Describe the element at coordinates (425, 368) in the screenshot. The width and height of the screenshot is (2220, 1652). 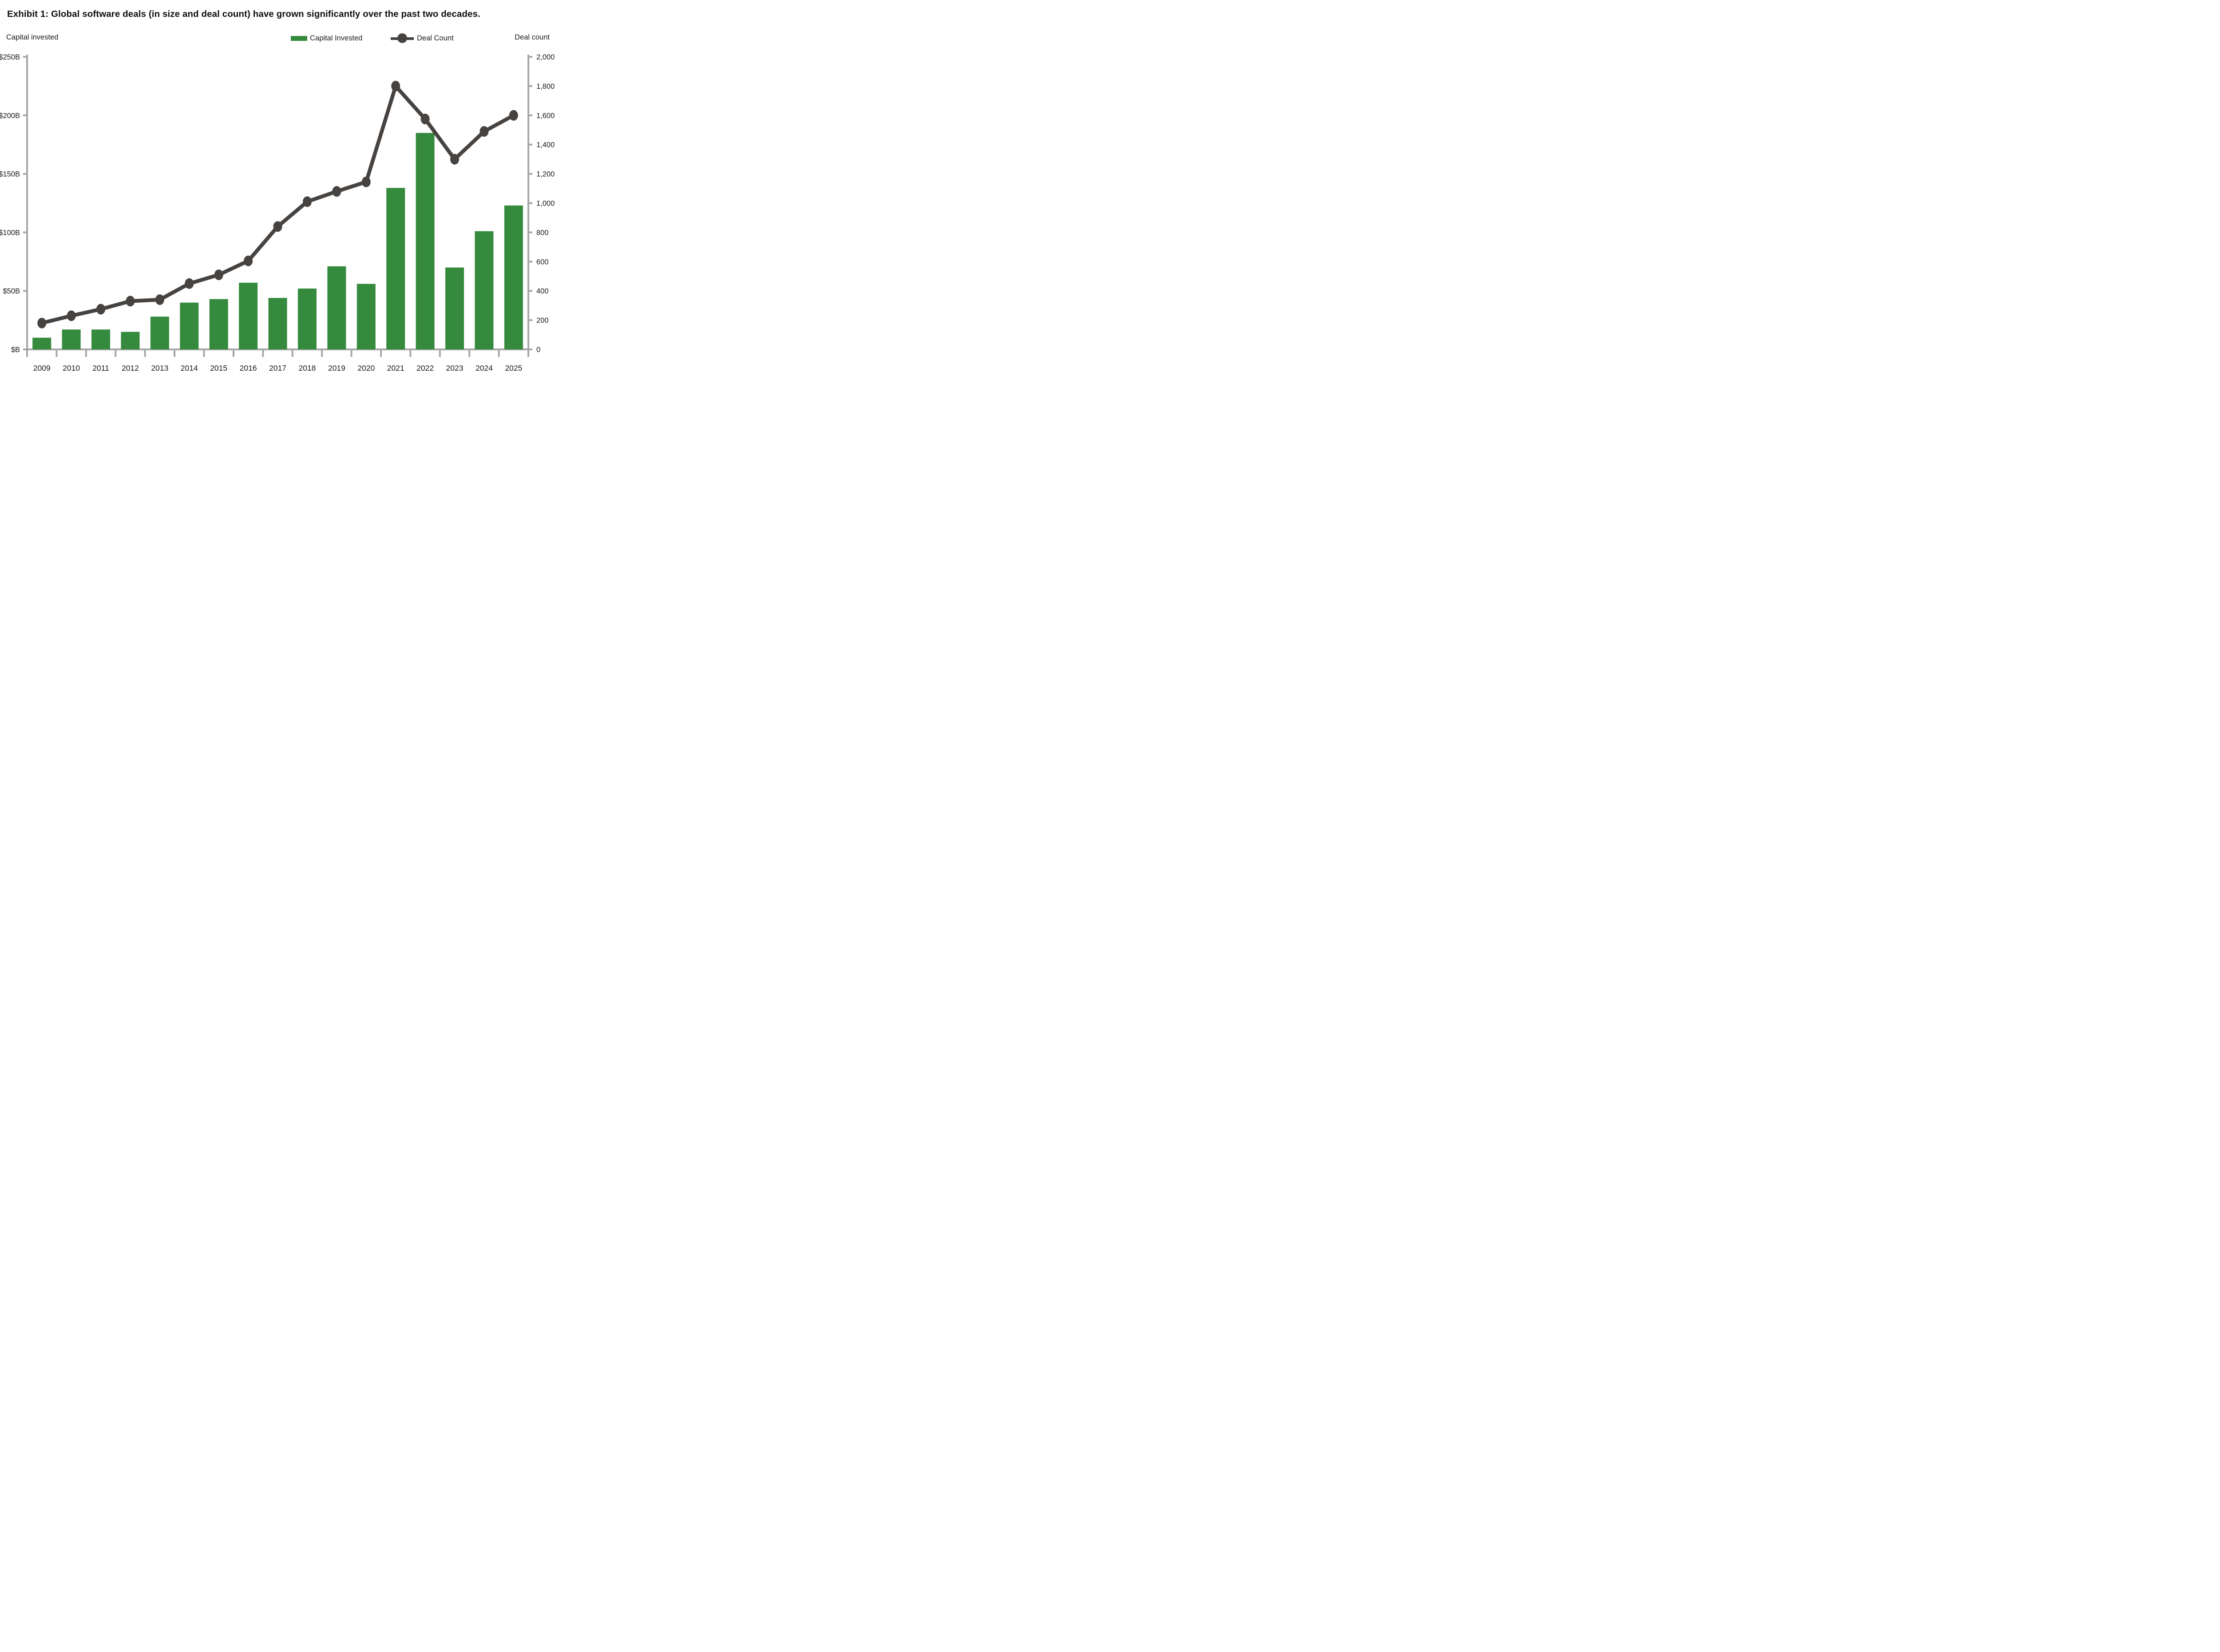
I see `x-axis-year-label: 2022` at that location.